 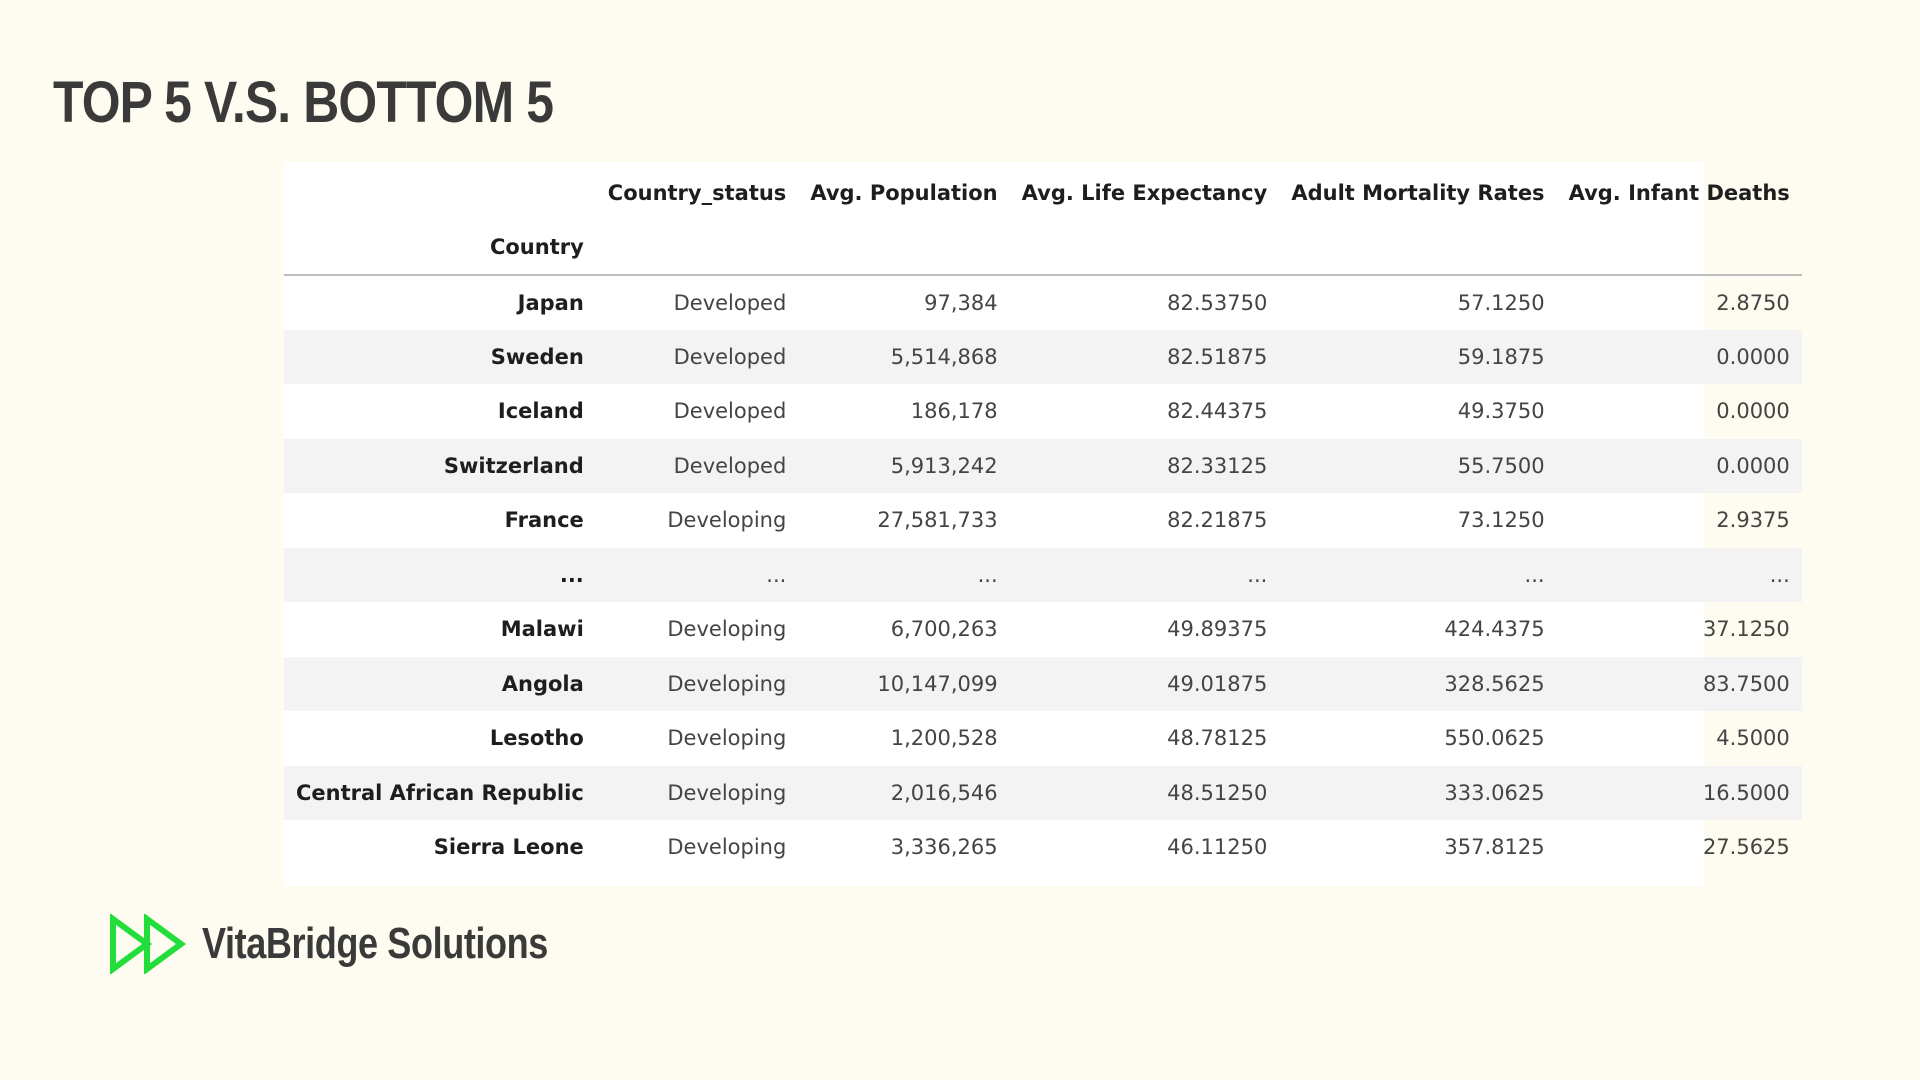 What do you see at coordinates (1746, 792) in the screenshot?
I see `cell-infant-deaths: 16.5000` at bounding box center [1746, 792].